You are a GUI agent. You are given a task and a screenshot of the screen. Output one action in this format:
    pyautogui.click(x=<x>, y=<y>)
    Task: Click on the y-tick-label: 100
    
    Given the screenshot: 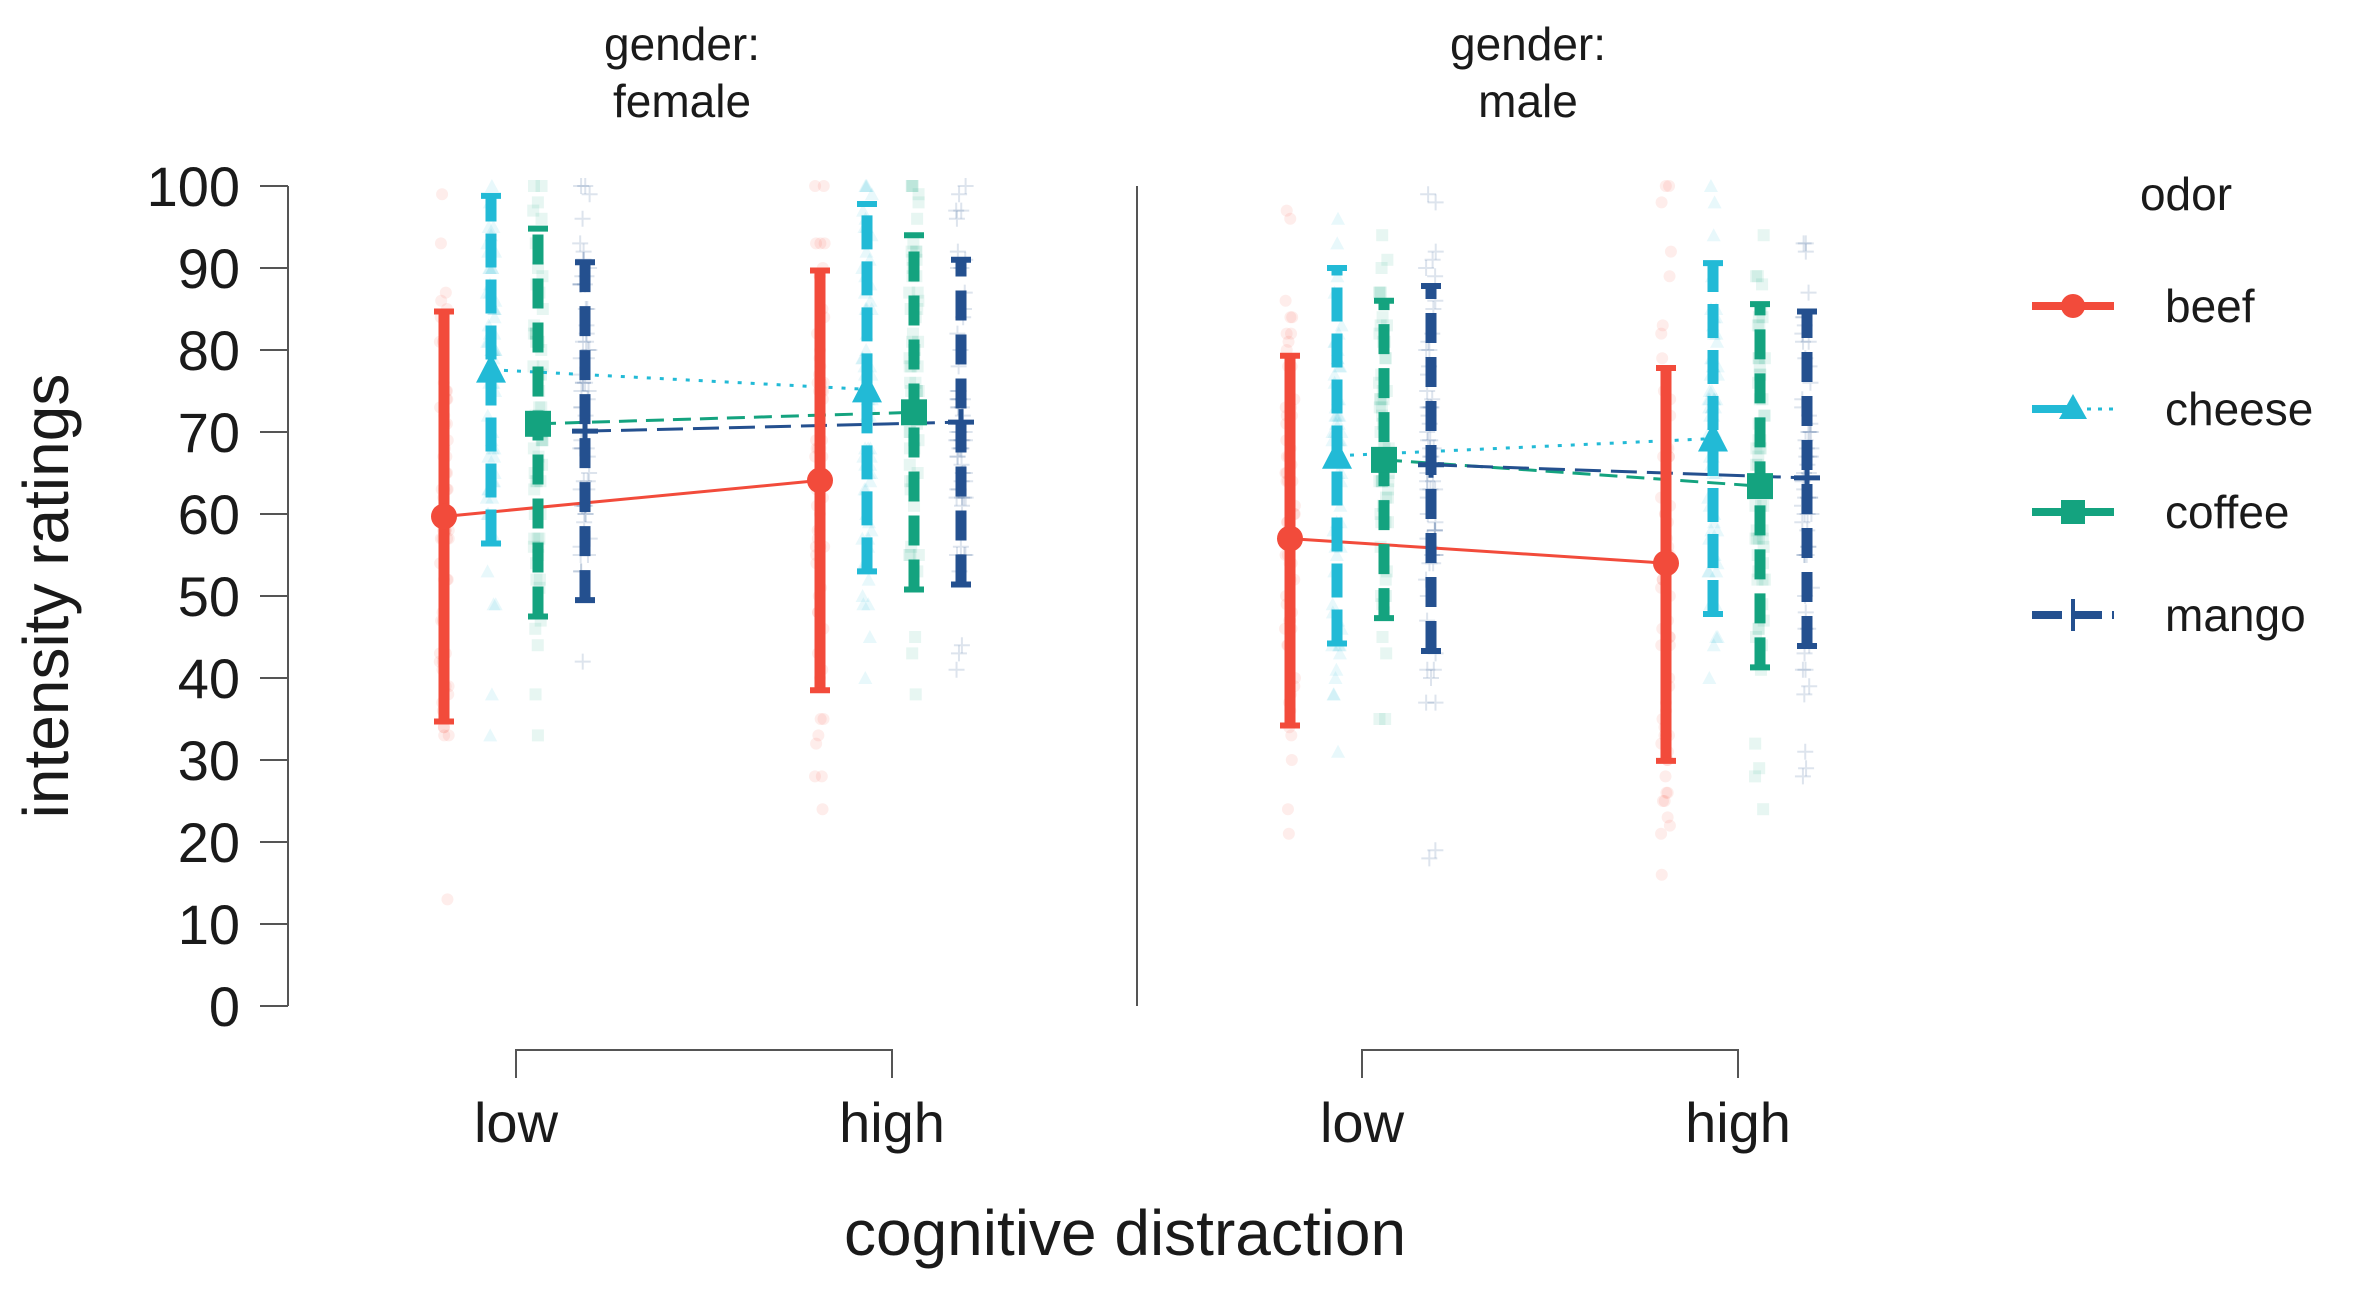 What is the action you would take?
    pyautogui.click(x=193, y=186)
    